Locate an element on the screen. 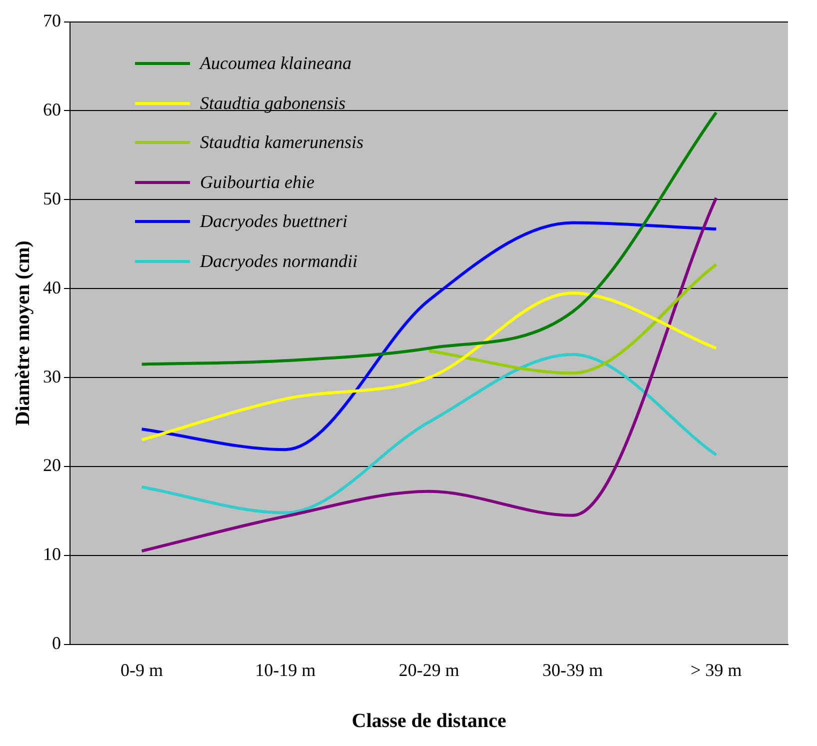 This screenshot has height=746, width=817. y-tick-label: 50 is located at coordinates (52, 198).